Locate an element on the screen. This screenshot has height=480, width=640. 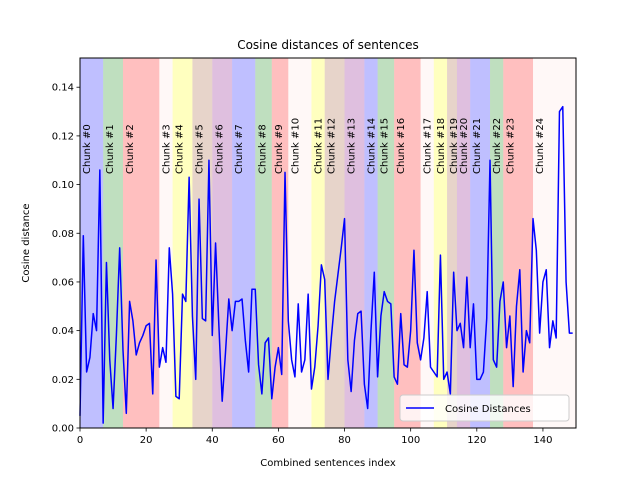
chunk-label-13: Chunk #13 is located at coordinates (352, 146).